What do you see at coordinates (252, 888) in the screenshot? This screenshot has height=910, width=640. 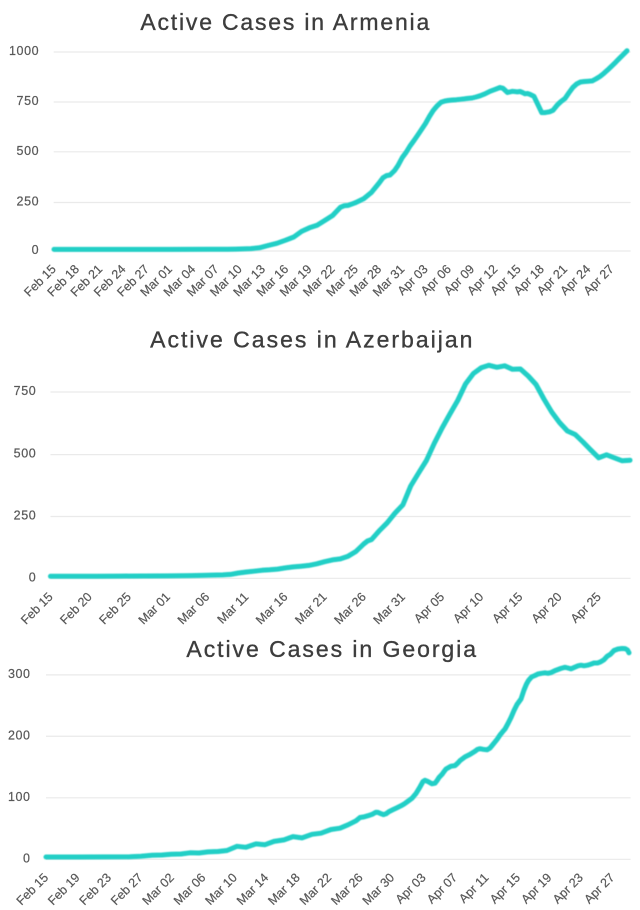 I see `svg-text: Mar 14` at bounding box center [252, 888].